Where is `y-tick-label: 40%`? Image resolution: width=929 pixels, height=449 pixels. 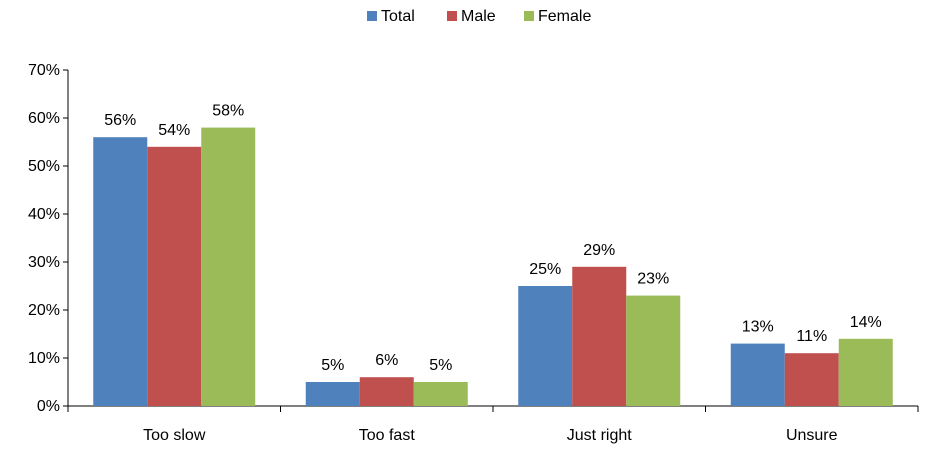 y-tick-label: 40% is located at coordinates (44, 214).